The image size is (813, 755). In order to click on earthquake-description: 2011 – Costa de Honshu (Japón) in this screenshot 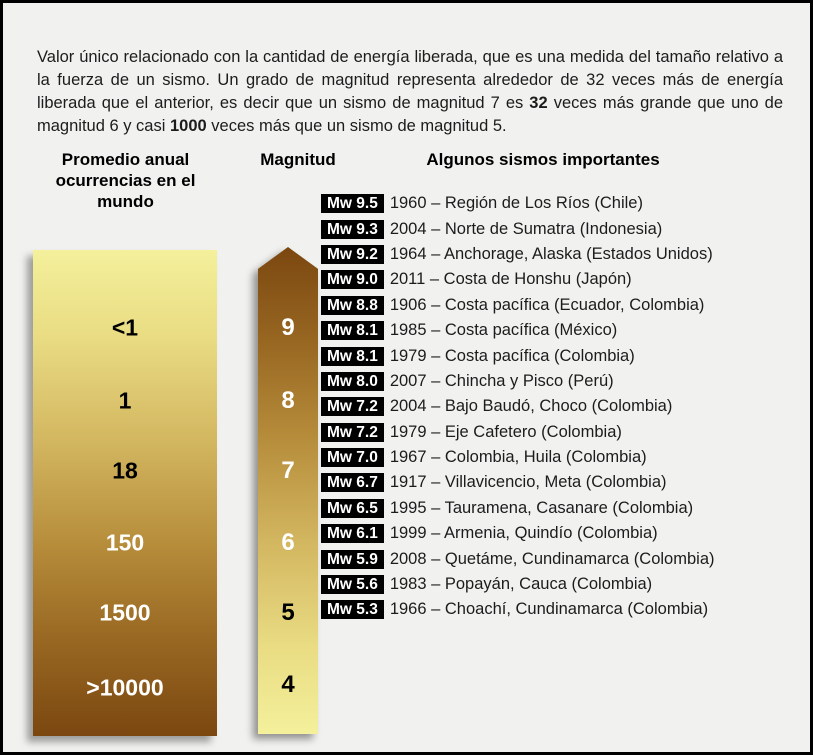, I will do `click(510, 279)`.